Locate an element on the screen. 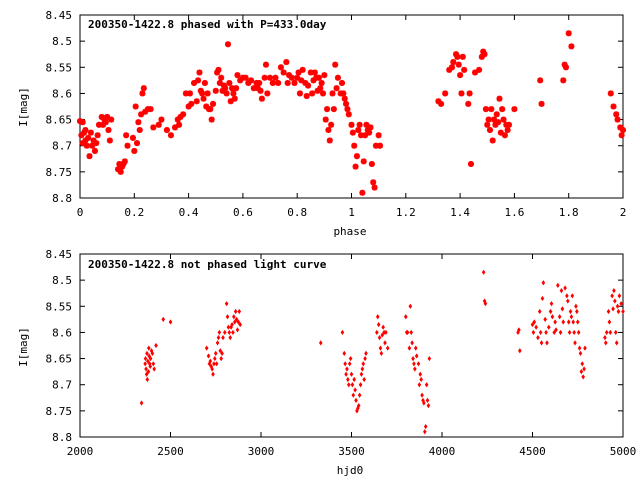 Image resolution: width=640 pixels, height=480 pixels. unphased-x-tick-label: 4500 is located at coordinates (532, 451).